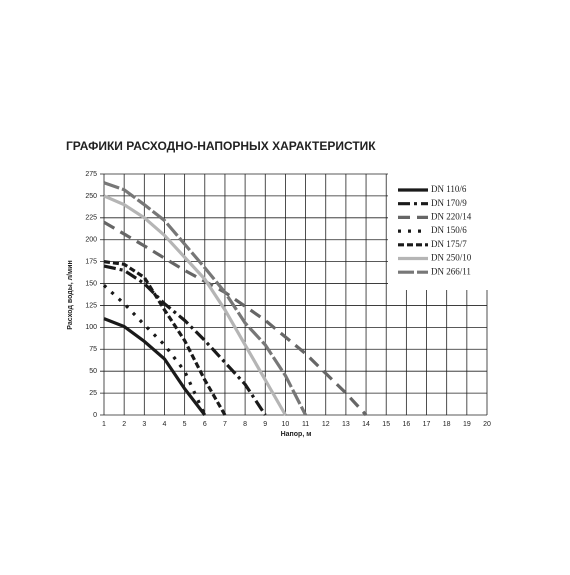  Describe the element at coordinates (286, 424) in the screenshot. I see `x-tick-label: 10` at that location.